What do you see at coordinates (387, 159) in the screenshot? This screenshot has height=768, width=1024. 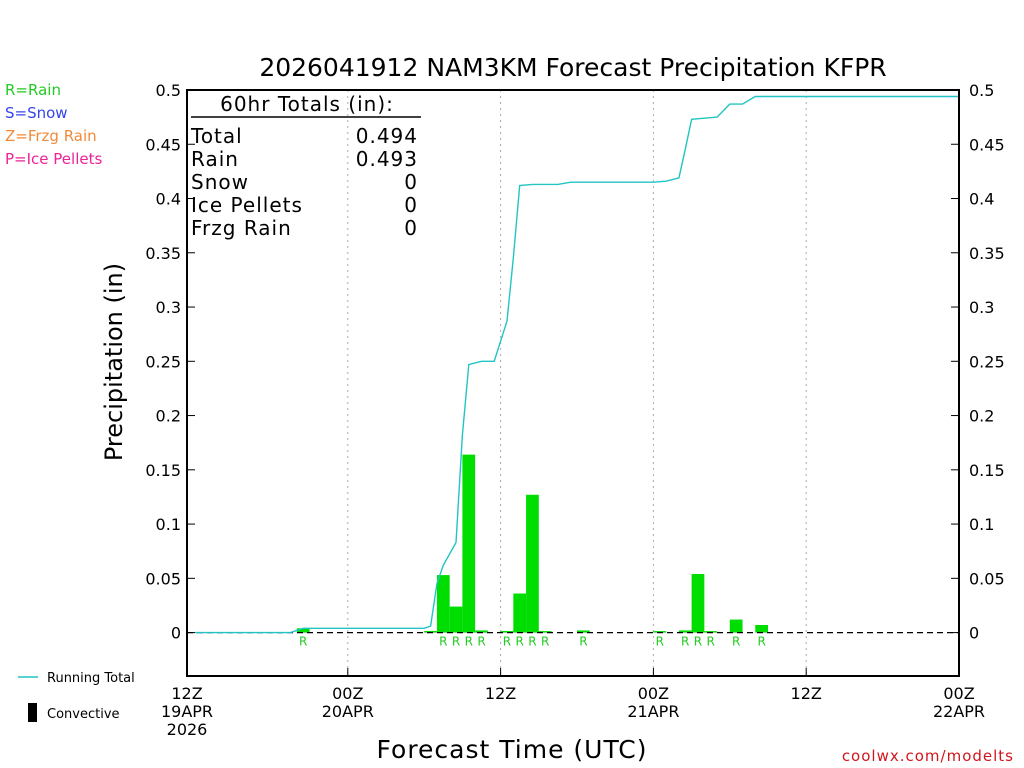 I see `totals-row-value: 0.493` at bounding box center [387, 159].